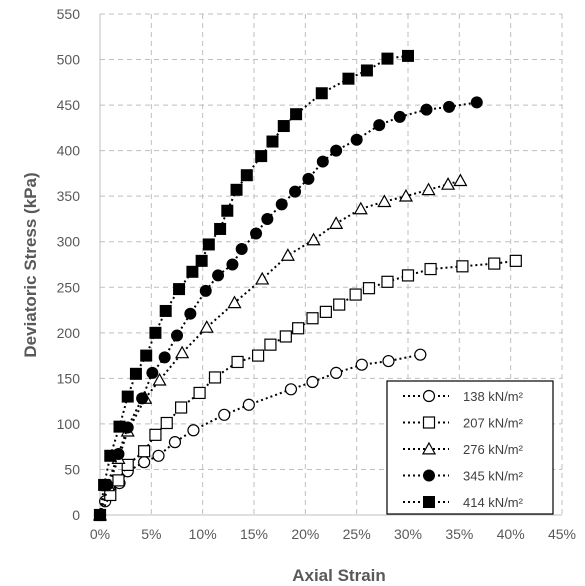  What do you see at coordinates (562, 534) in the screenshot?
I see `x-tick-label: 45%` at bounding box center [562, 534].